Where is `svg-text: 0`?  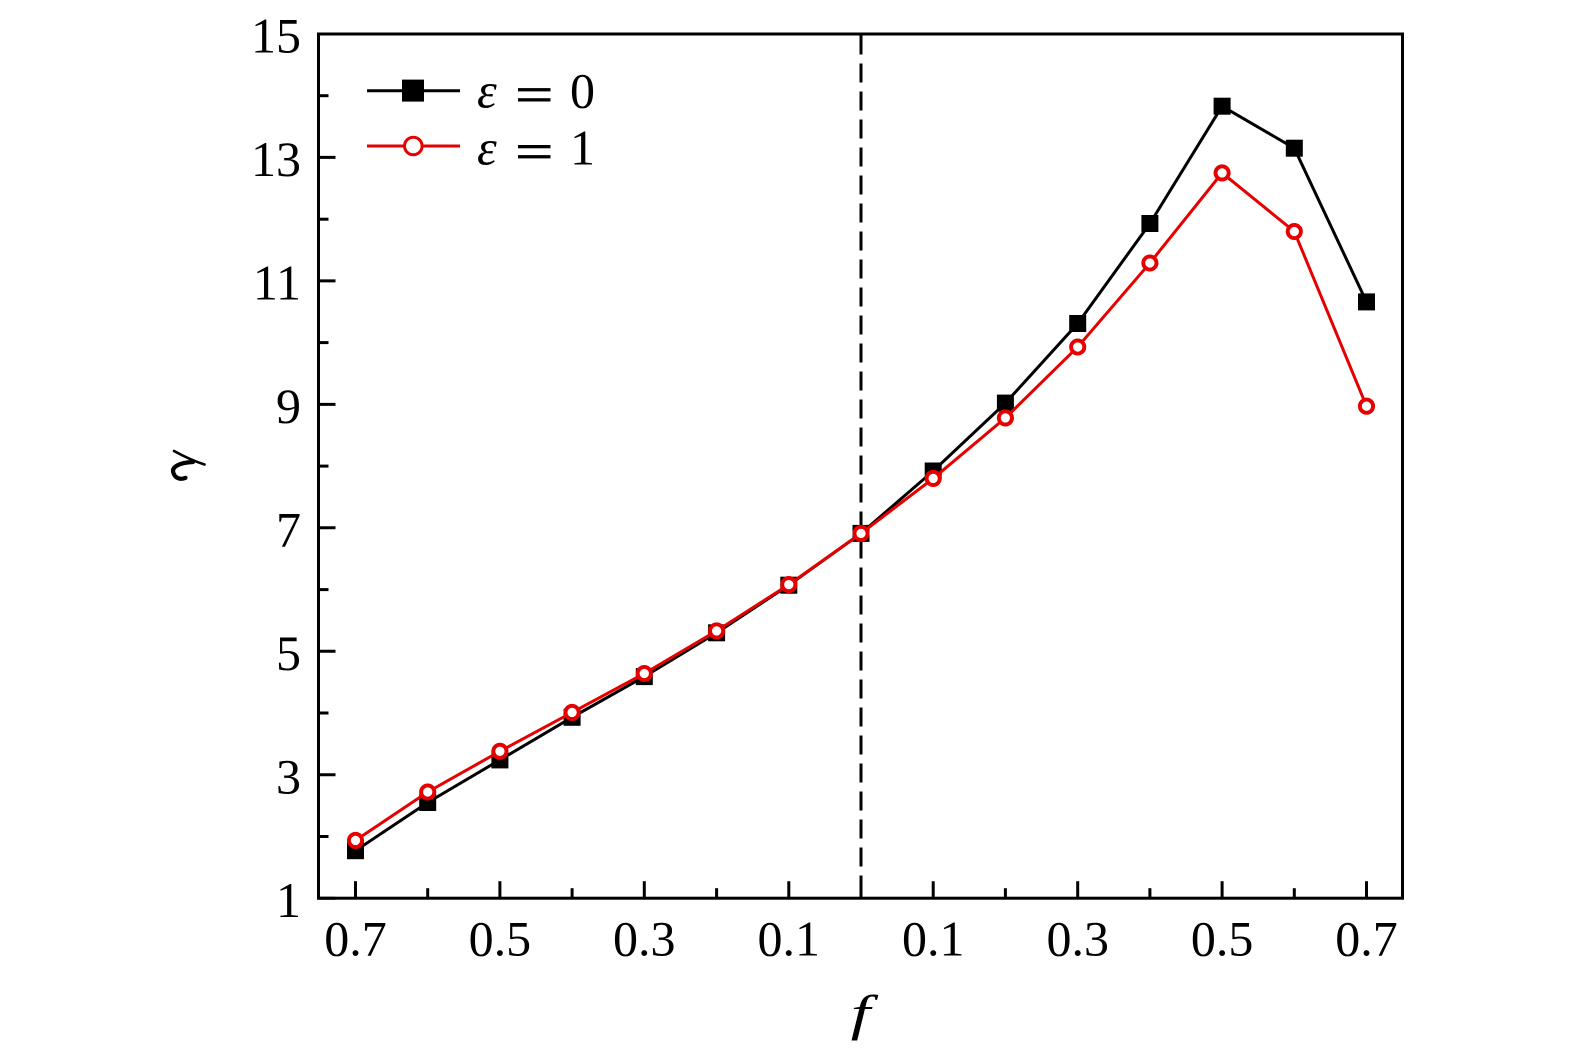 svg-text: 0 is located at coordinates (582, 91).